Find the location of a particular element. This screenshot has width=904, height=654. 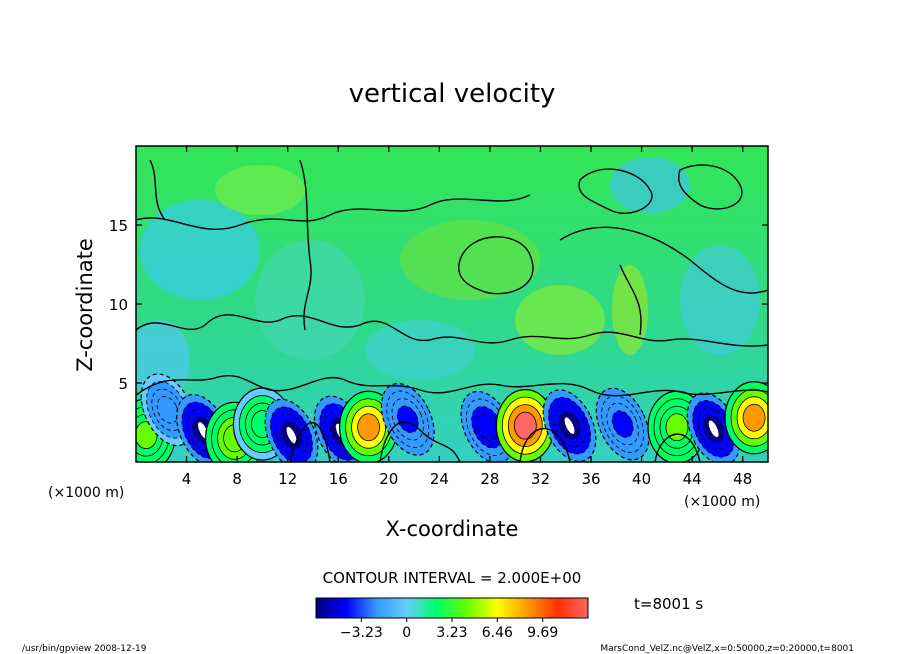

colorbar: −3.23 0 3.23 6.46 9.69 is located at coordinates (452, 619).